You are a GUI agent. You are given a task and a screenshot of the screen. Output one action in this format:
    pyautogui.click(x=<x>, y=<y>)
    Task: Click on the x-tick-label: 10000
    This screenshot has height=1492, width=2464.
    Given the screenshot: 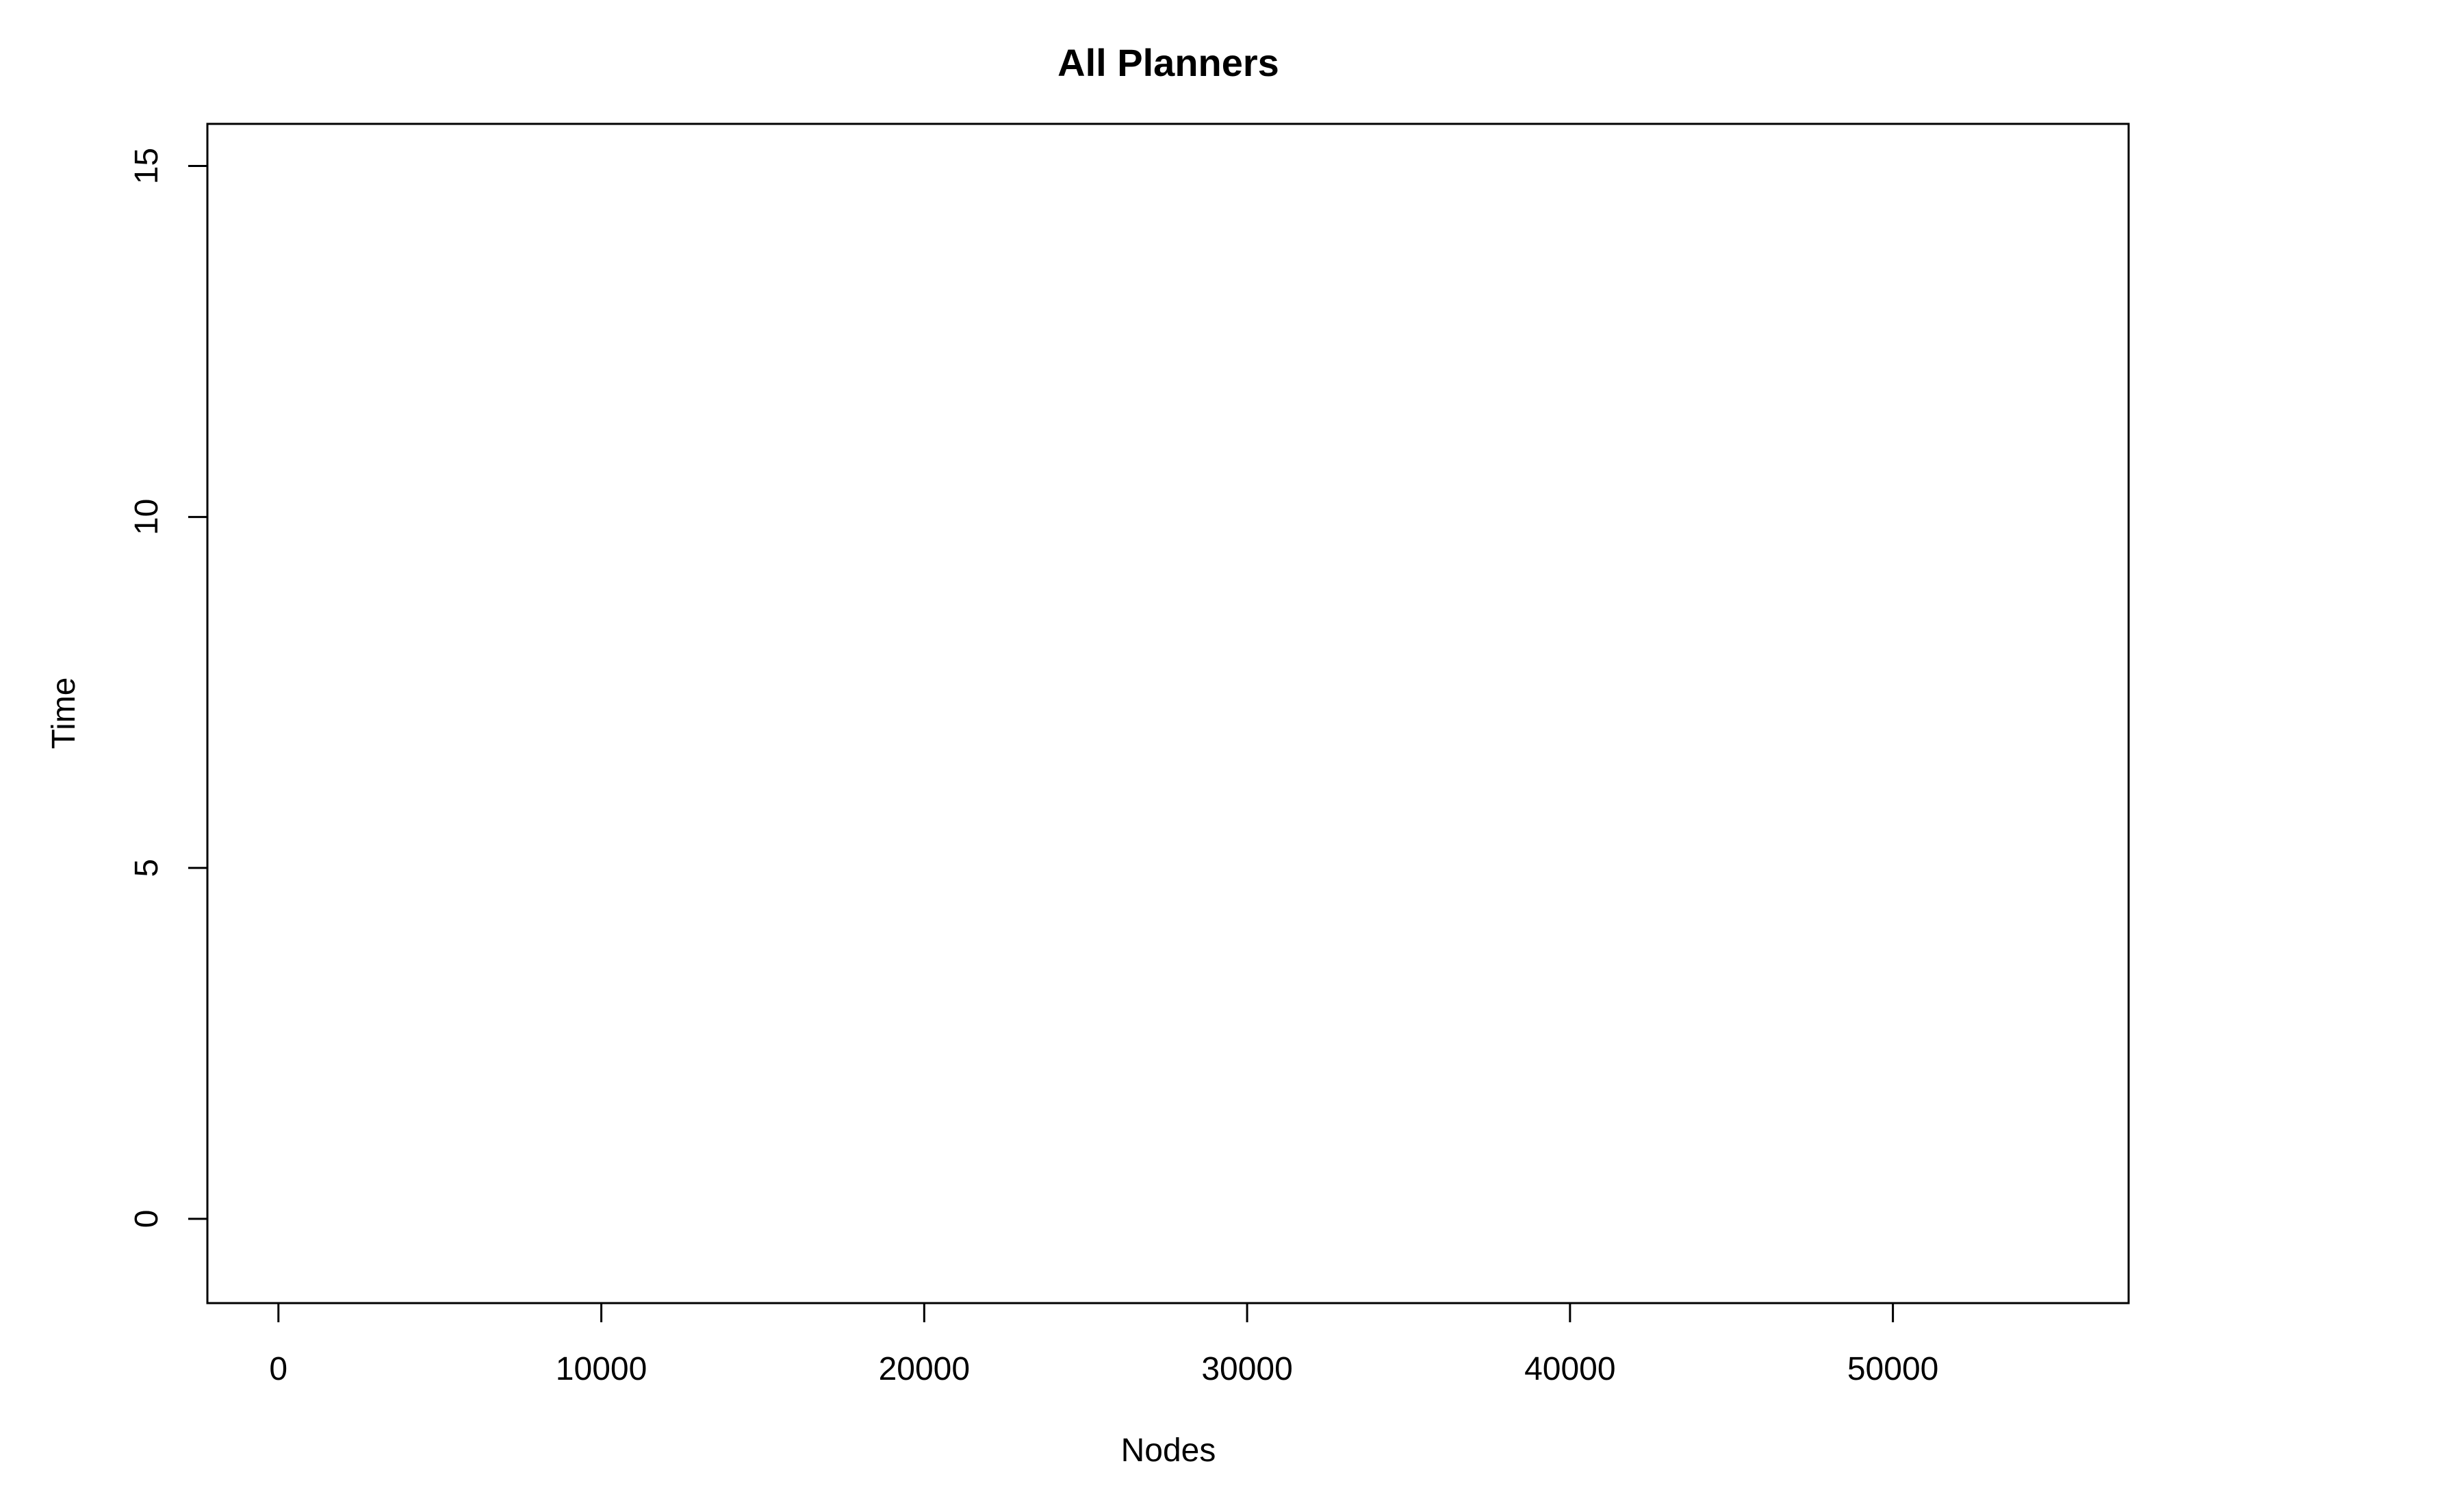 What is the action you would take?
    pyautogui.click(x=601, y=1369)
    